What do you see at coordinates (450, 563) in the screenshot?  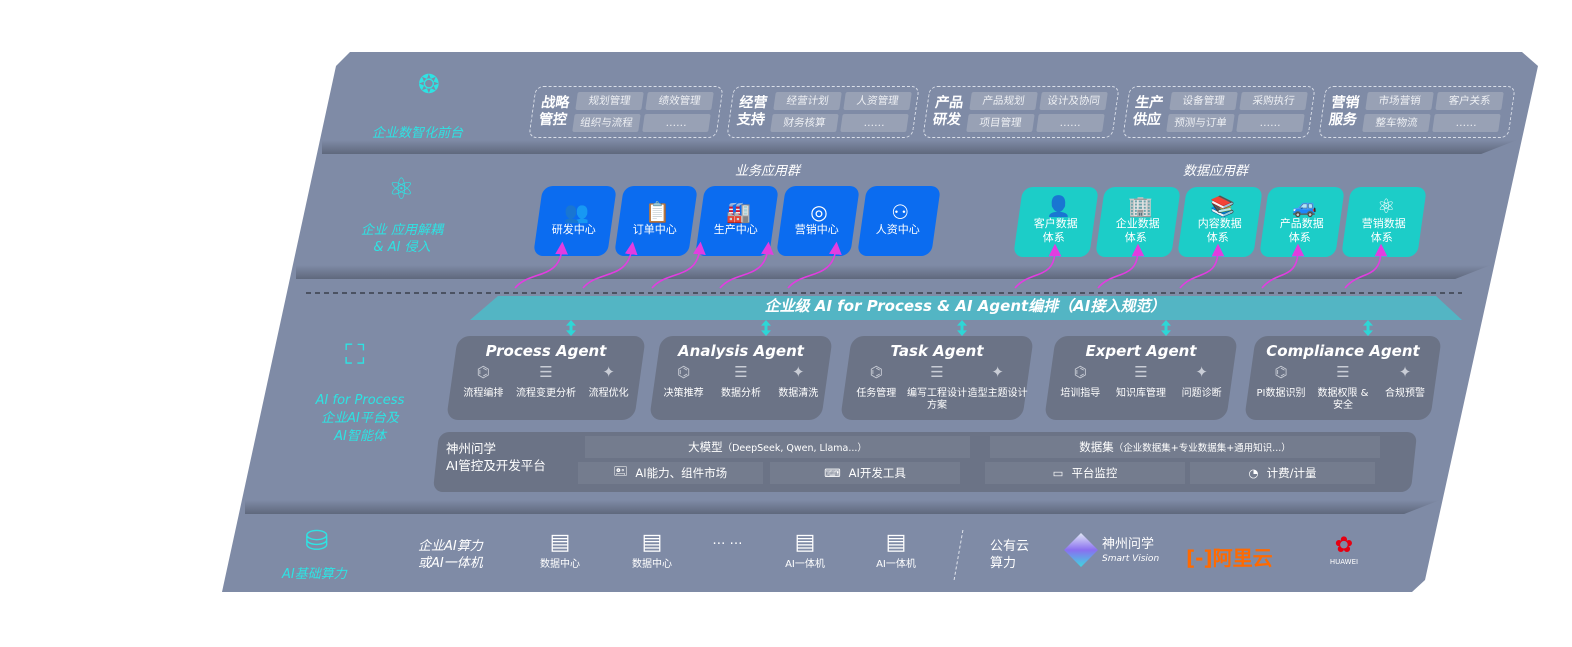 I see `label-line: 或AI一体机` at bounding box center [450, 563].